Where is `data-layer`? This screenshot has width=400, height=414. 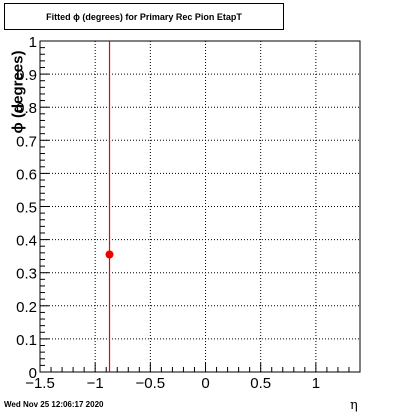
data-layer is located at coordinates (109, 206).